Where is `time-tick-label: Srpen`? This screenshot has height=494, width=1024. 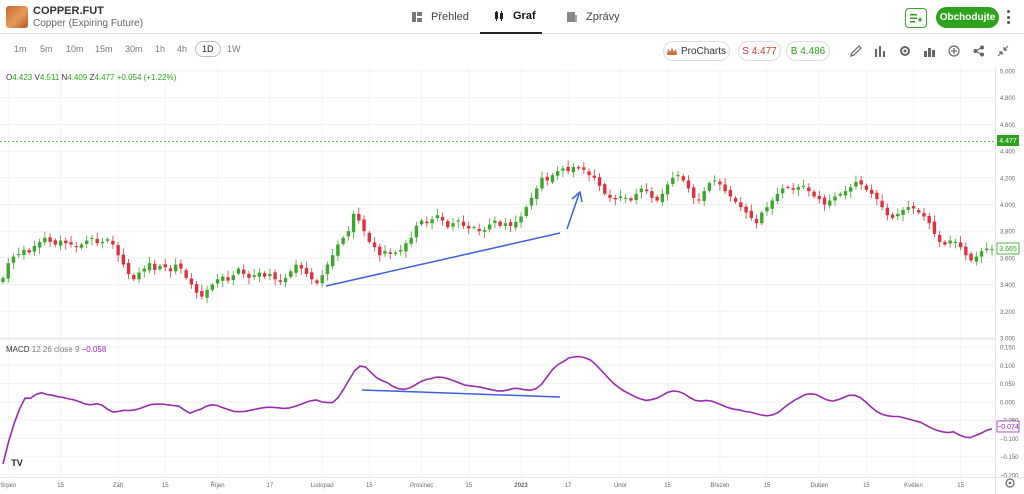 time-tick-label: Srpen is located at coordinates (8, 486).